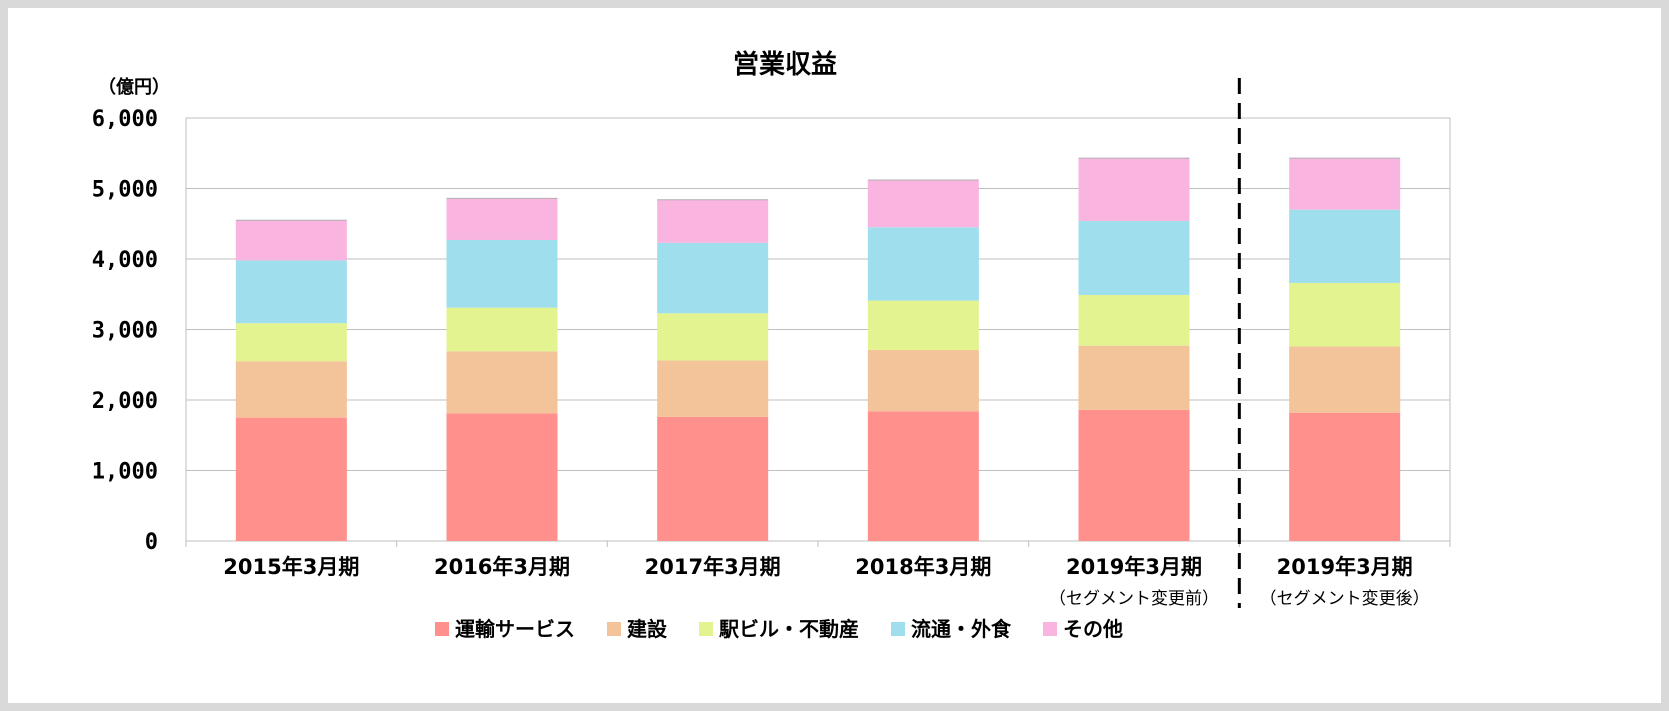 Image resolution: width=1669 pixels, height=711 pixels. I want to click on legend-label: その他, so click(1093, 629).